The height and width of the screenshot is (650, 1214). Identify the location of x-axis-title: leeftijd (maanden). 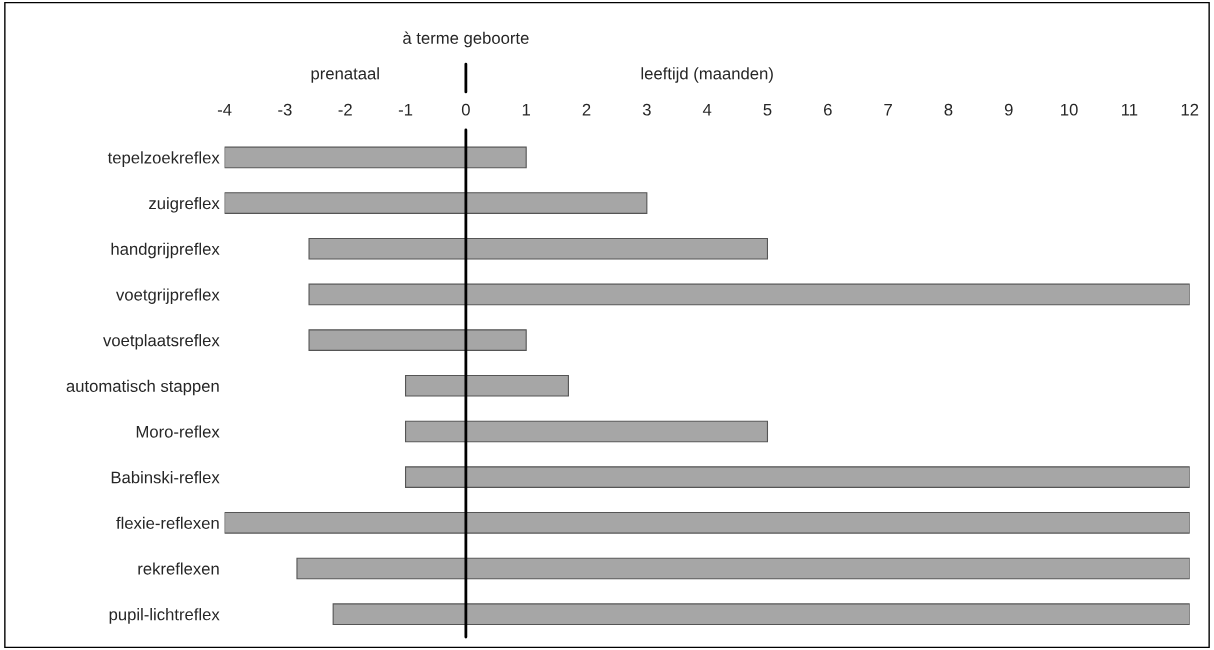
(707, 75).